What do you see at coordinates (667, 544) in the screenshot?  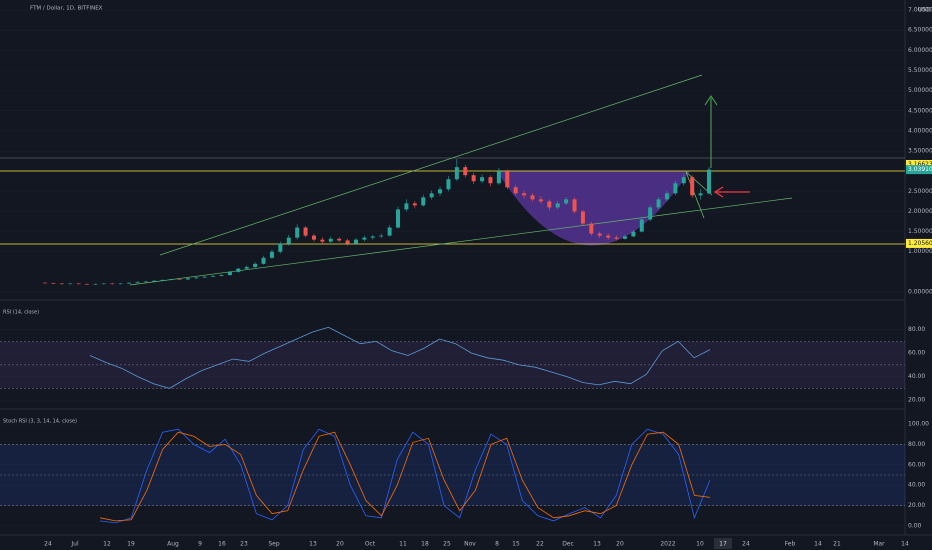 I see `x-tick-label: 2022` at bounding box center [667, 544].